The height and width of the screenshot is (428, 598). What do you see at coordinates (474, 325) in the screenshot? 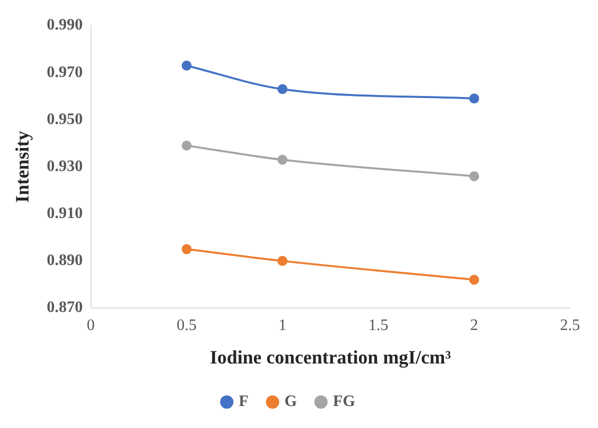
I see `x-tick-label: 2` at bounding box center [474, 325].